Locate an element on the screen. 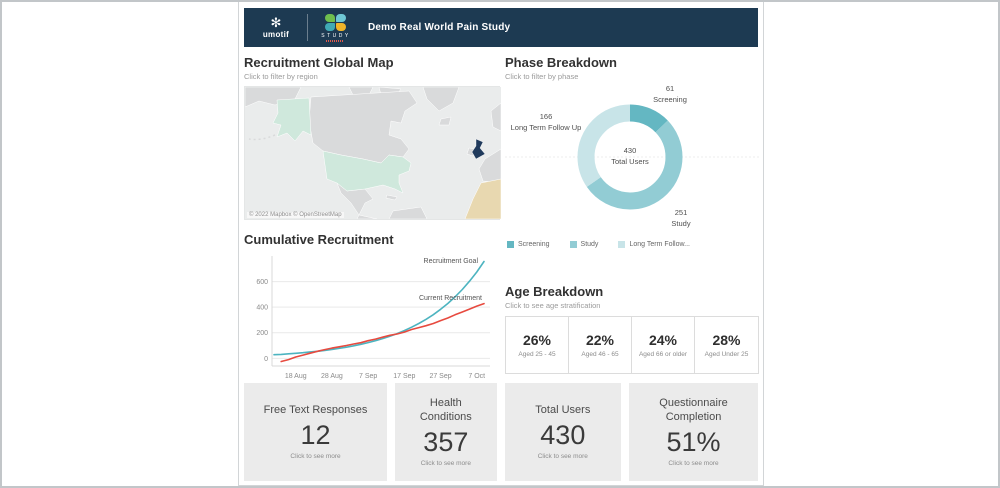  series-line-recruitment-goal is located at coordinates (379, 308).